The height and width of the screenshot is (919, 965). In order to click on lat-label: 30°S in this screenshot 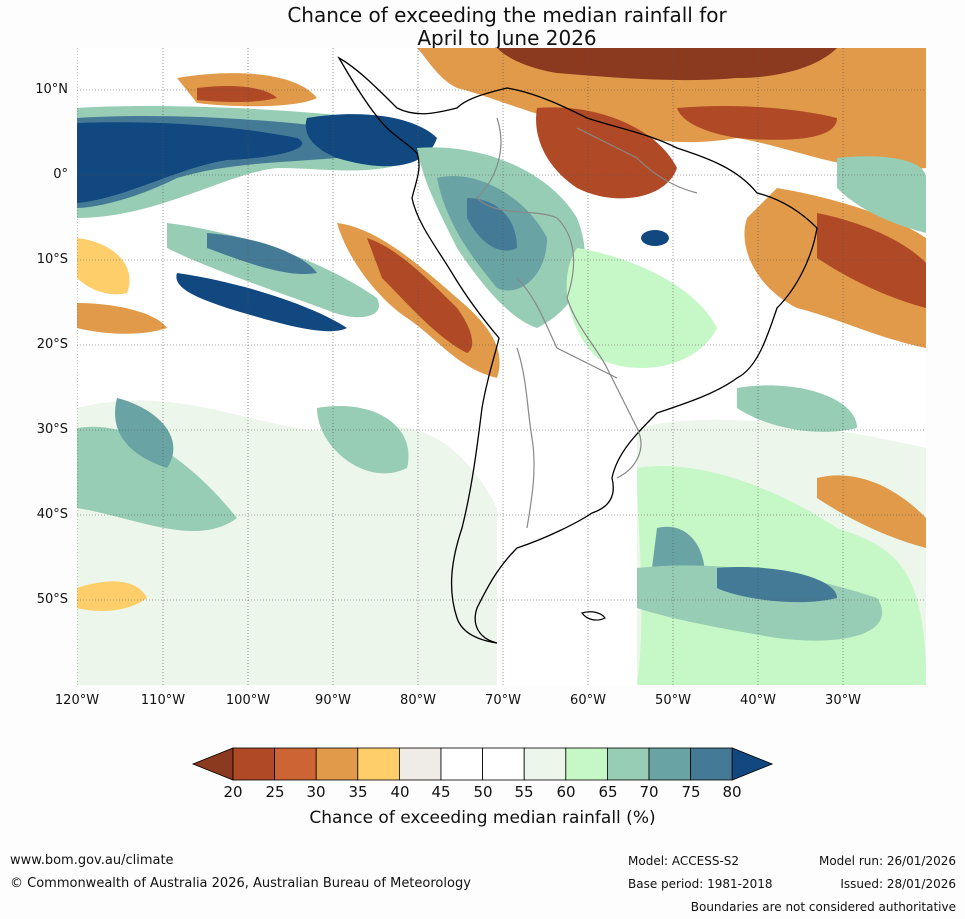, I will do `click(52, 429)`.